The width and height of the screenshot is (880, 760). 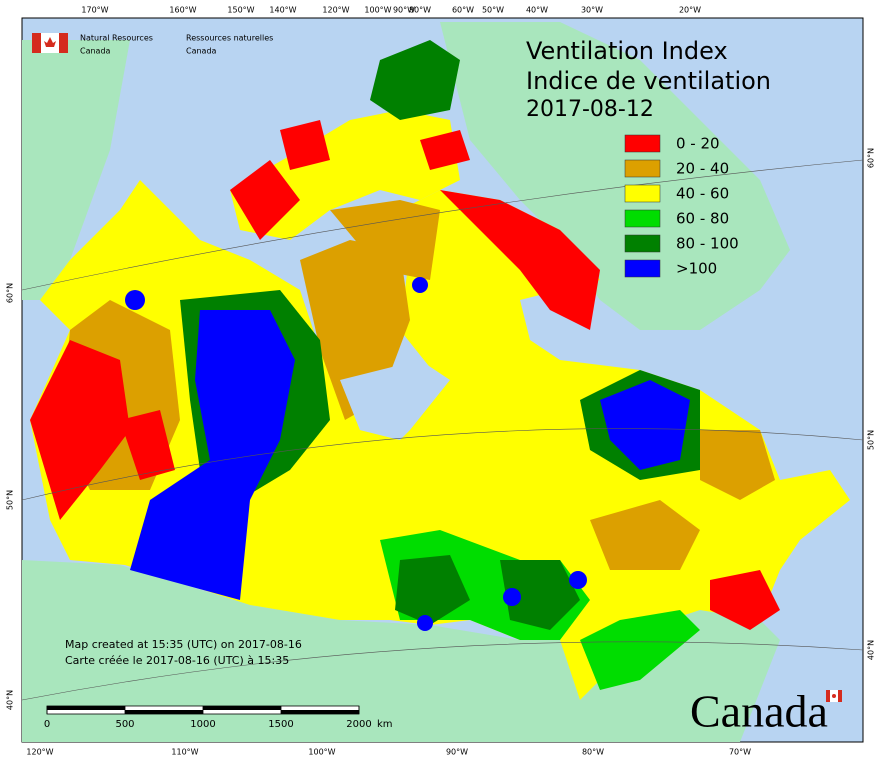 I want to click on legend-label: 0 - 20, so click(x=698, y=144).